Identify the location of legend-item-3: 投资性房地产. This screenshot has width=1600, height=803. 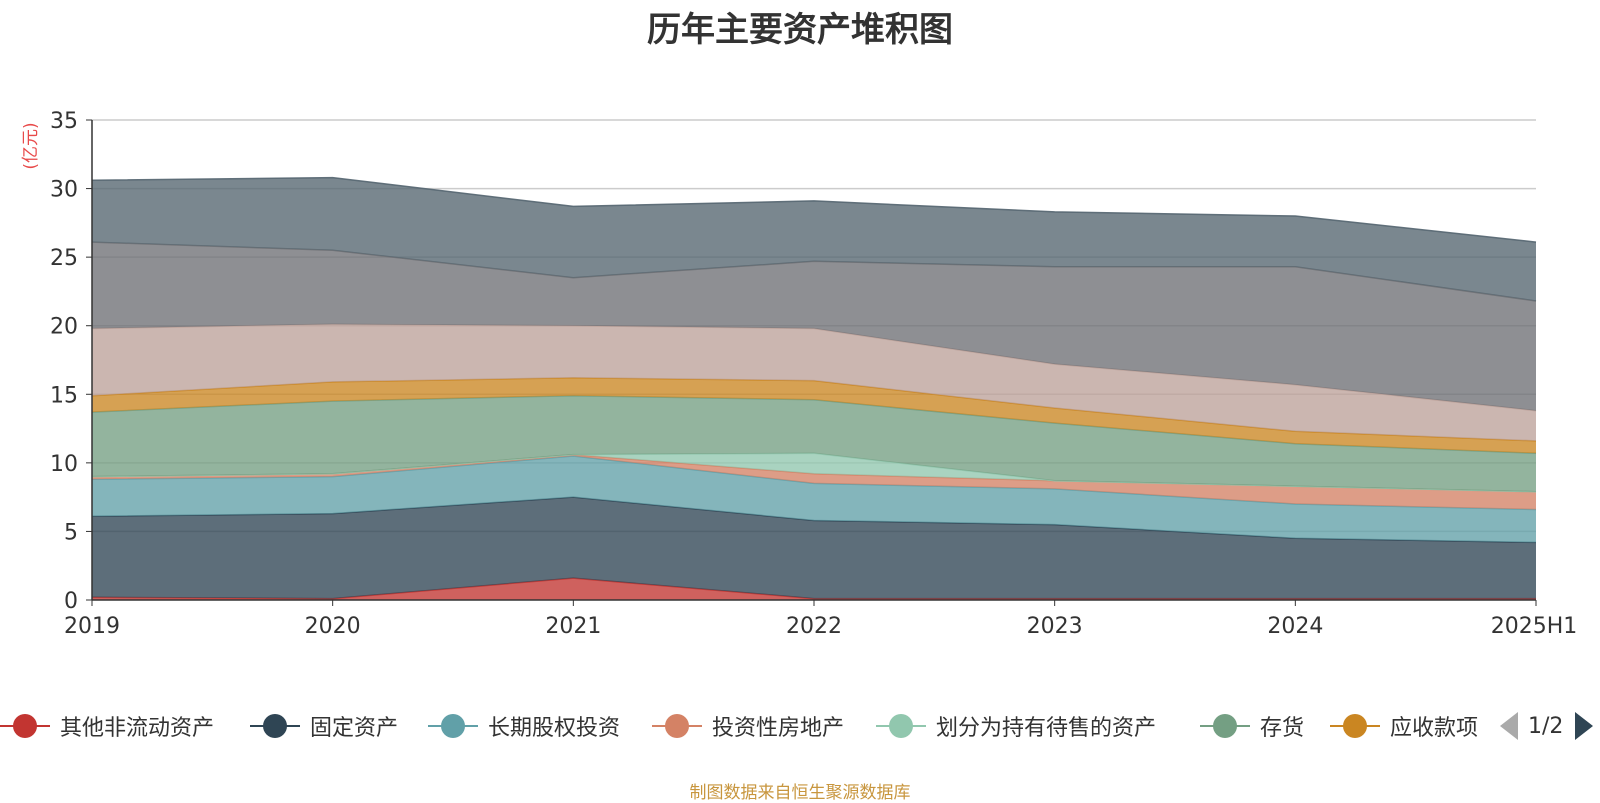
(748, 726).